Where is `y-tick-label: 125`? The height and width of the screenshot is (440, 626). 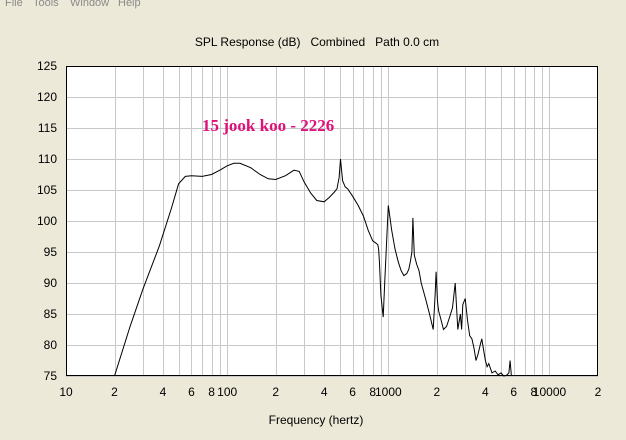
y-tick-label: 125 is located at coordinates (47, 66).